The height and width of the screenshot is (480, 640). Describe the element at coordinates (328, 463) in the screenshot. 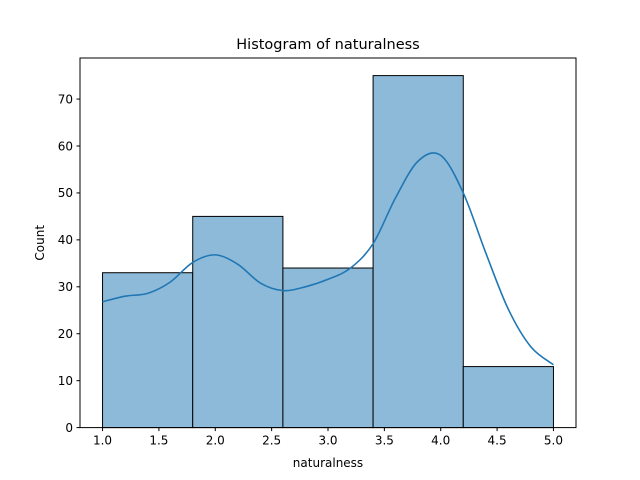

I see `x-axis-label: naturalness` at that location.